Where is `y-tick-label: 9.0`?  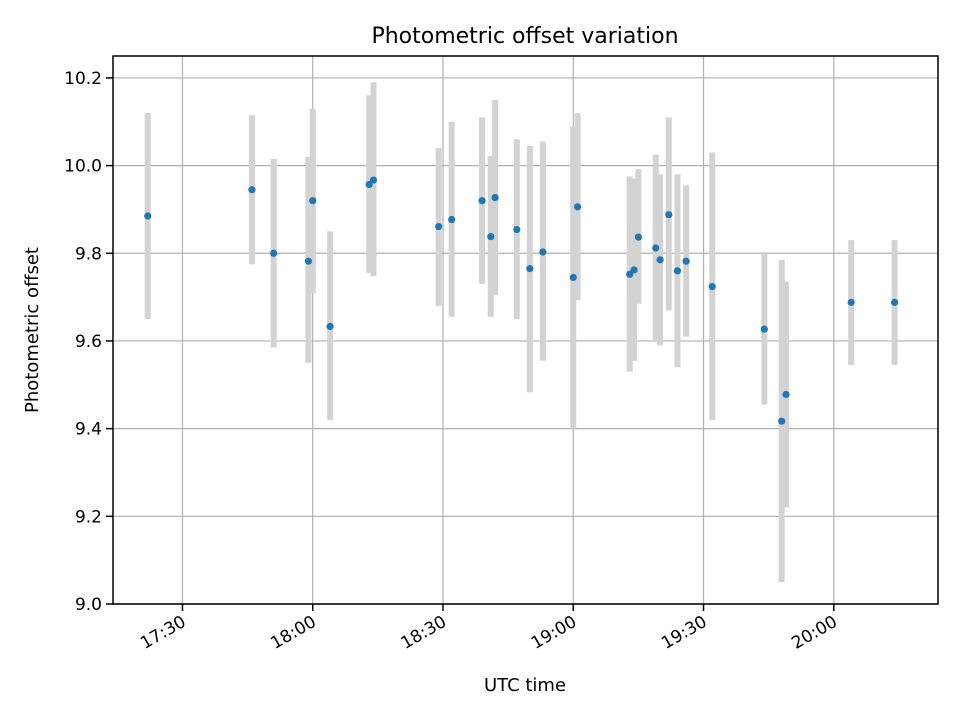
y-tick-label: 9.0 is located at coordinates (88, 605).